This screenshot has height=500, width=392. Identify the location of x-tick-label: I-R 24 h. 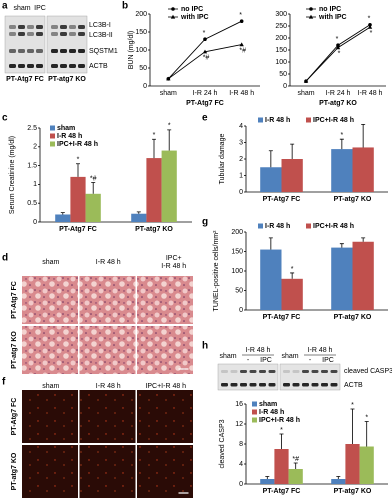
(205, 93).